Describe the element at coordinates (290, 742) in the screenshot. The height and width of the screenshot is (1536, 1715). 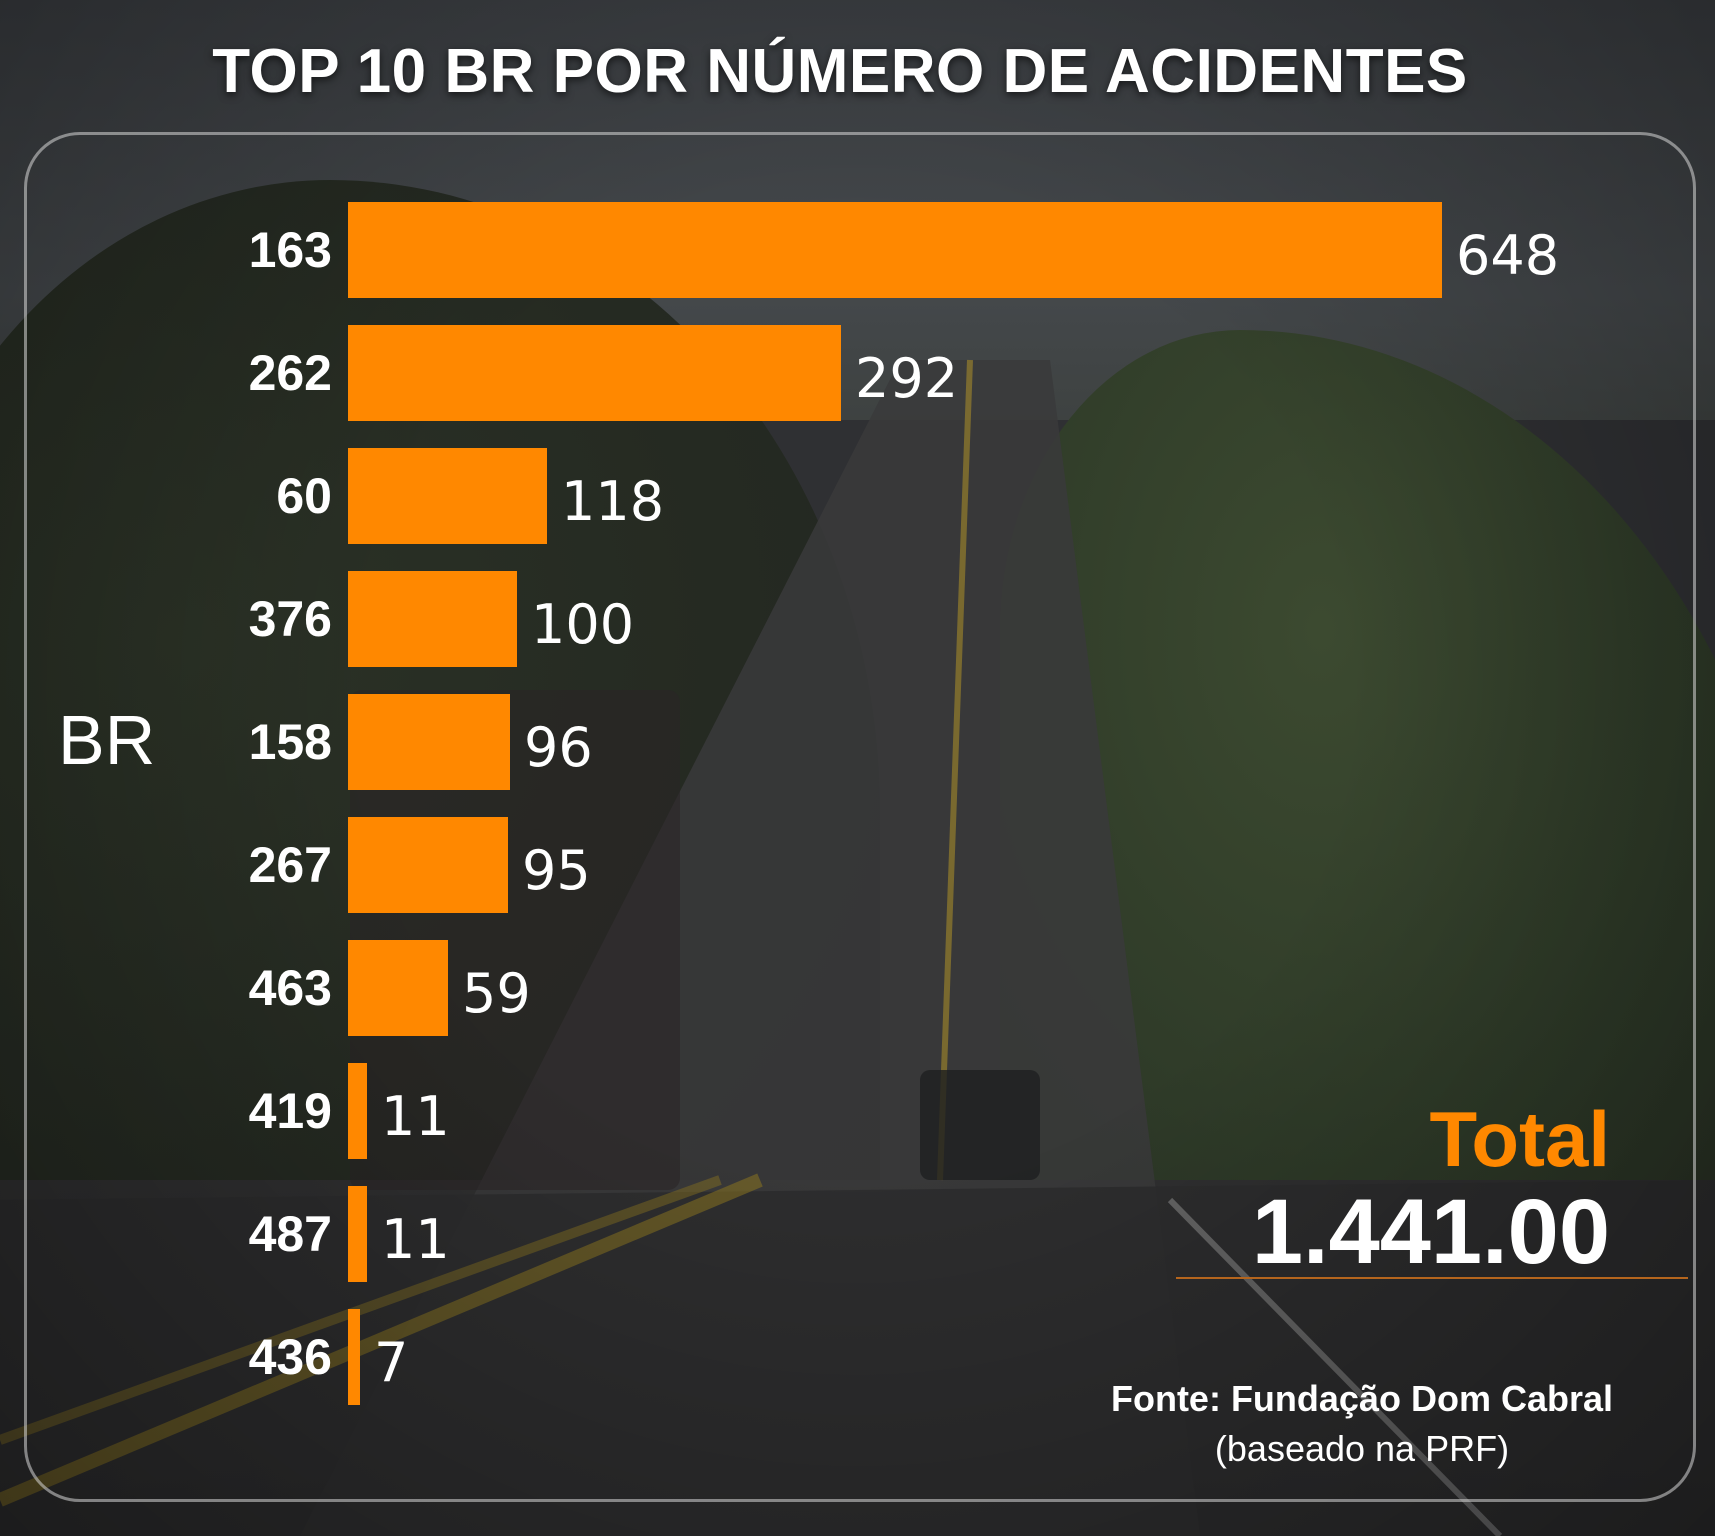
I see `category-label-br-158: 158` at that location.